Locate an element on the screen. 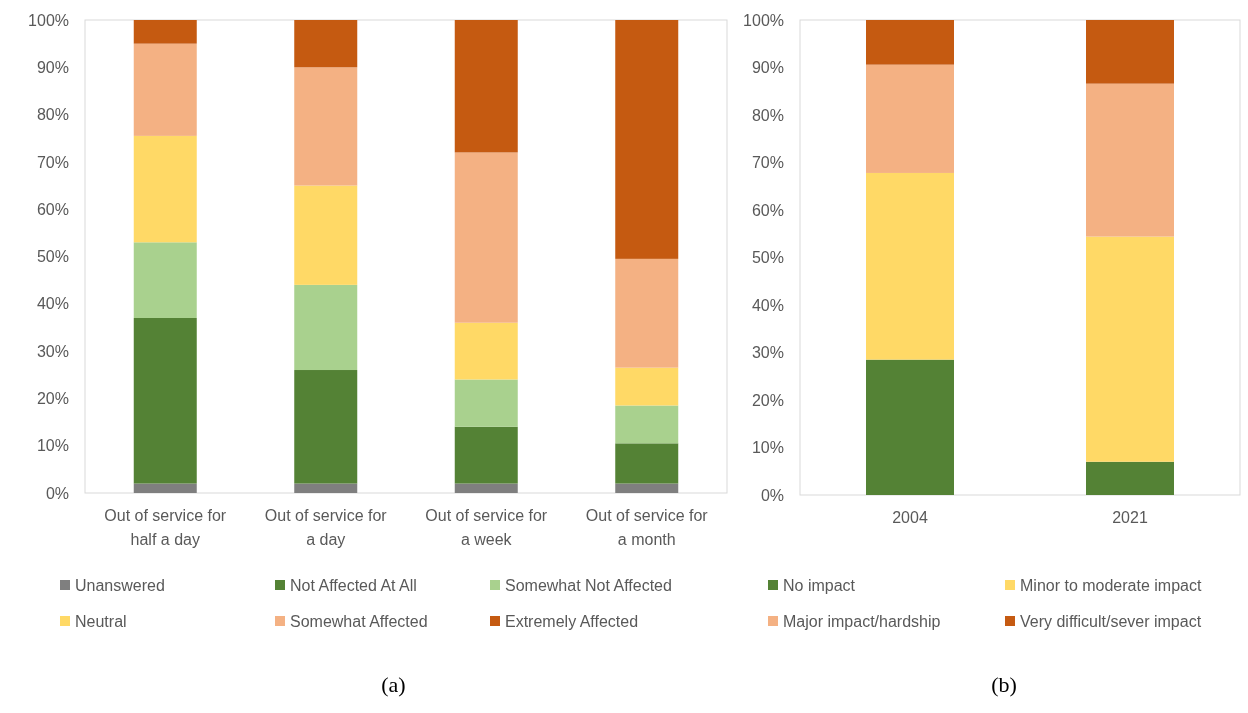 The height and width of the screenshot is (713, 1248). legend-label: Not Affected At All is located at coordinates (353, 585).